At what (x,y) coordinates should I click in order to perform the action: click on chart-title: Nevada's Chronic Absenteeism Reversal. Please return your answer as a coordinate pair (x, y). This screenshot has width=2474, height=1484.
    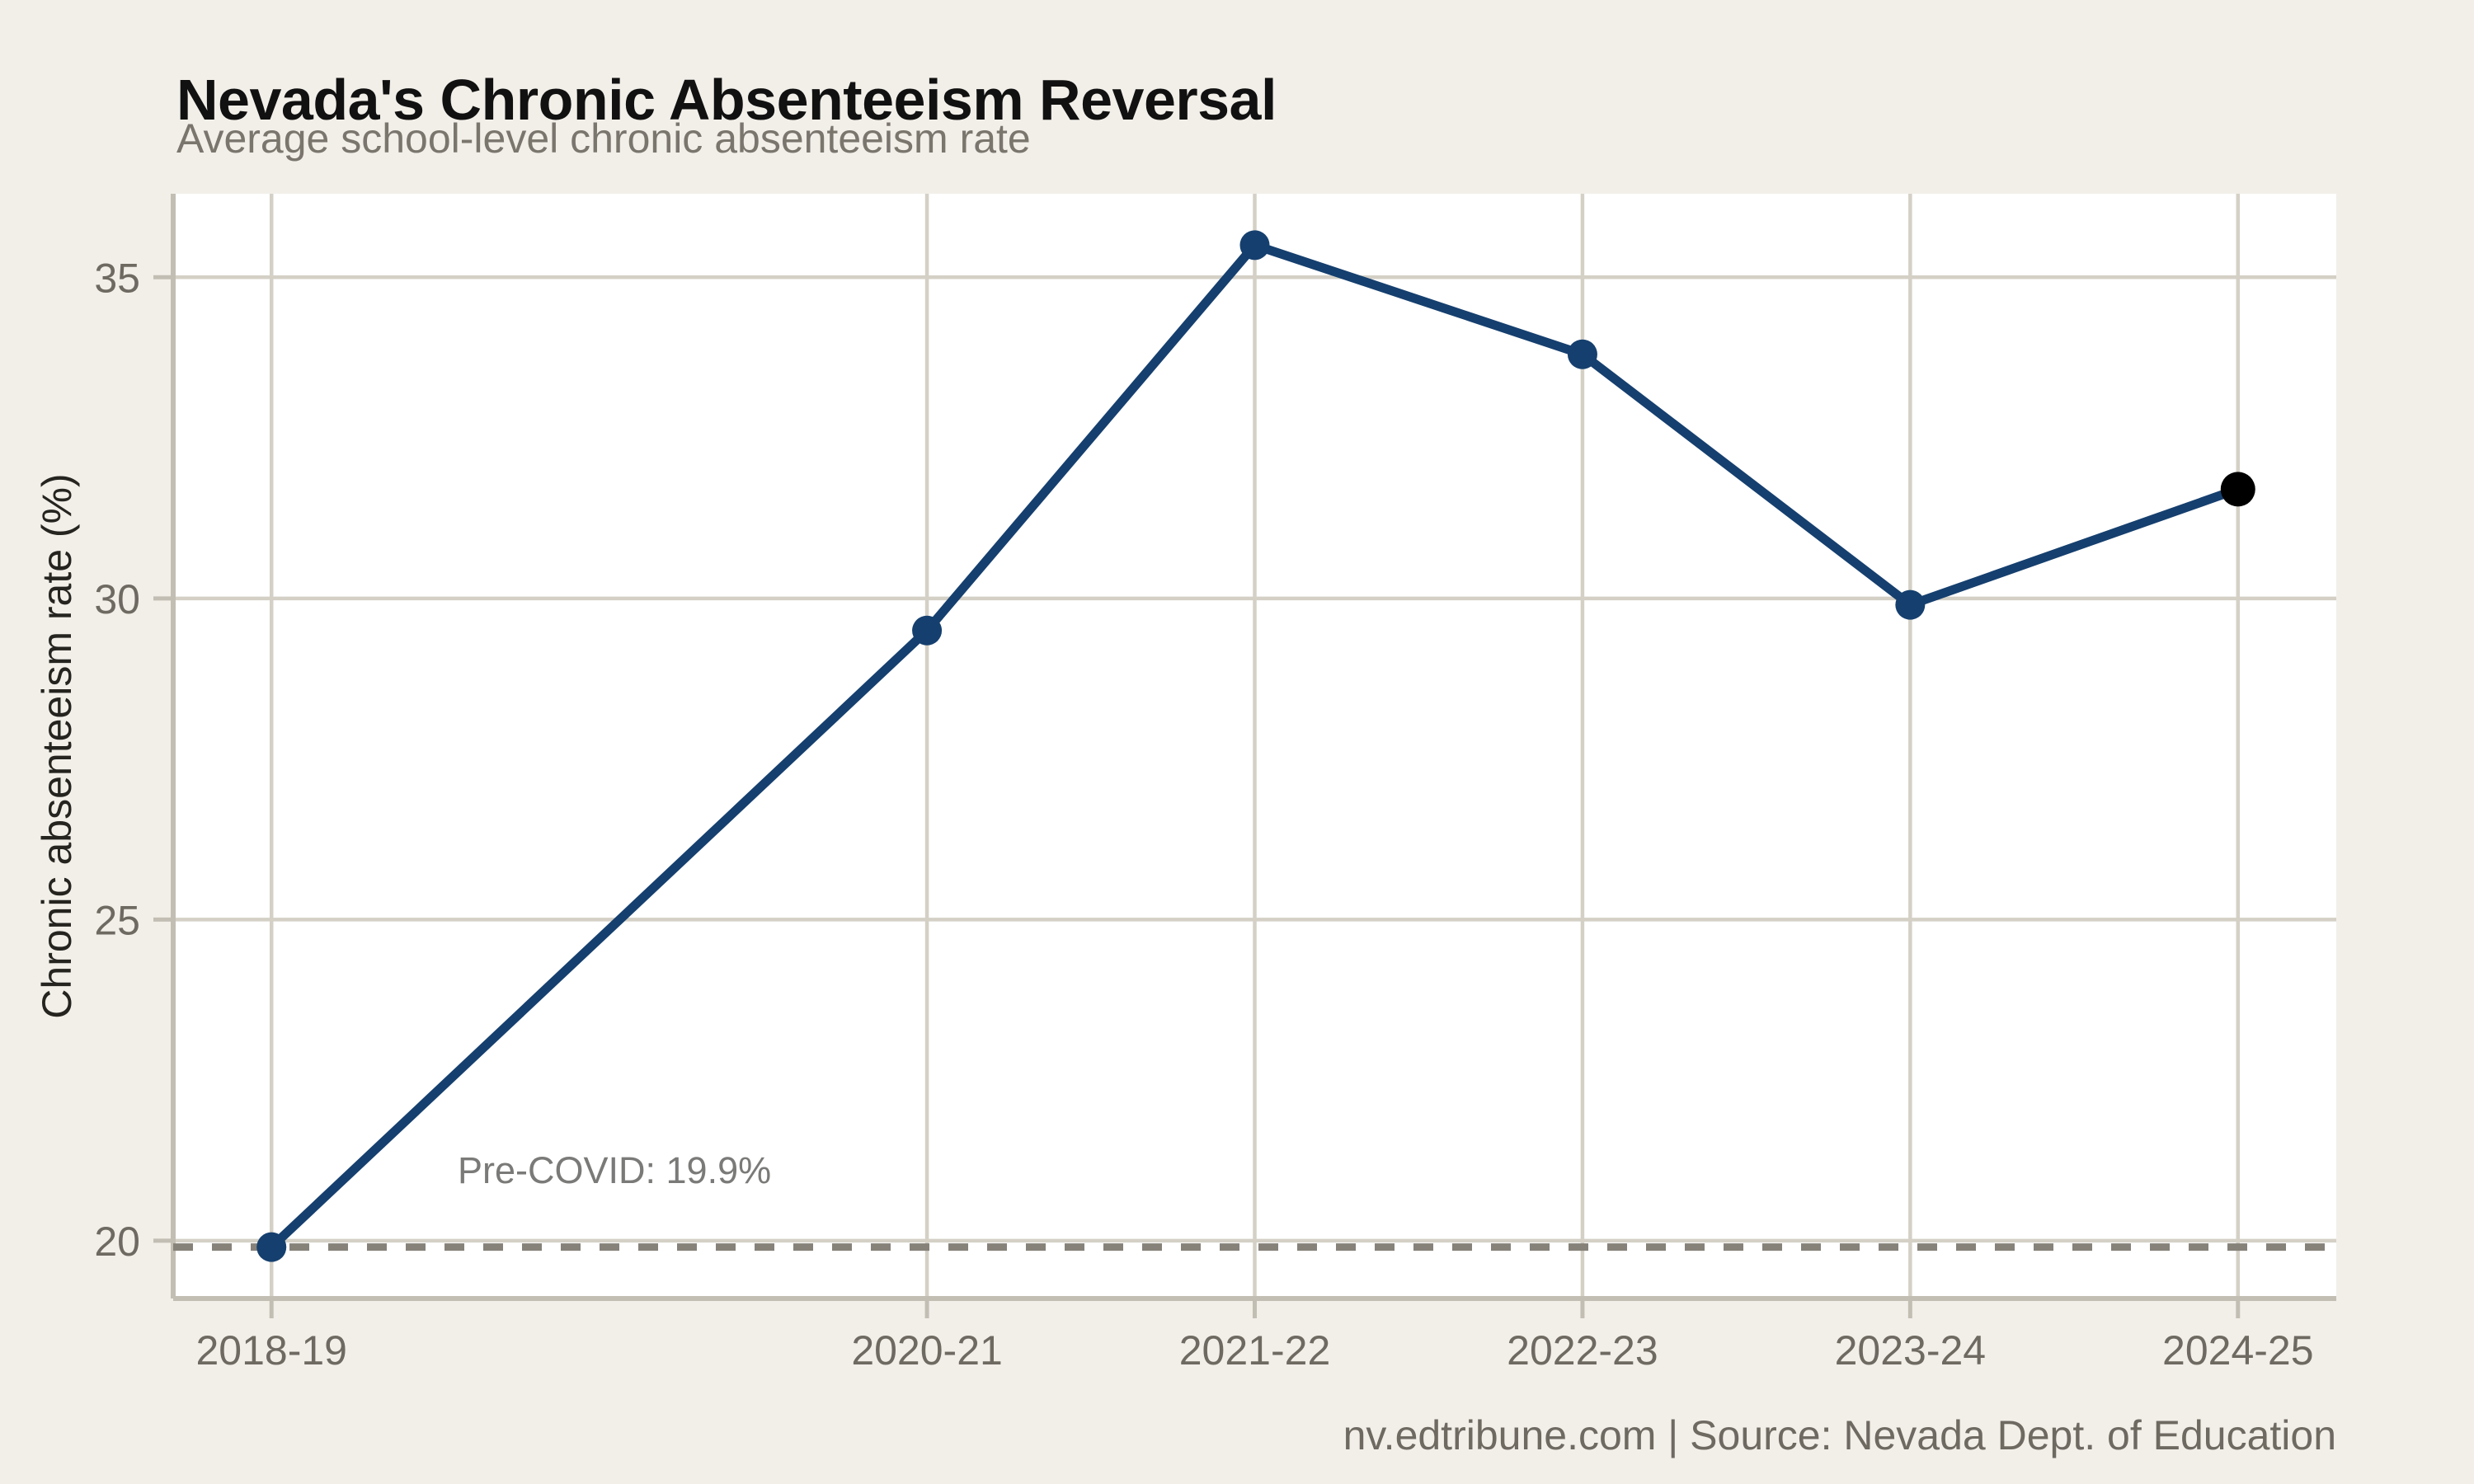
    Looking at the image, I should click on (726, 99).